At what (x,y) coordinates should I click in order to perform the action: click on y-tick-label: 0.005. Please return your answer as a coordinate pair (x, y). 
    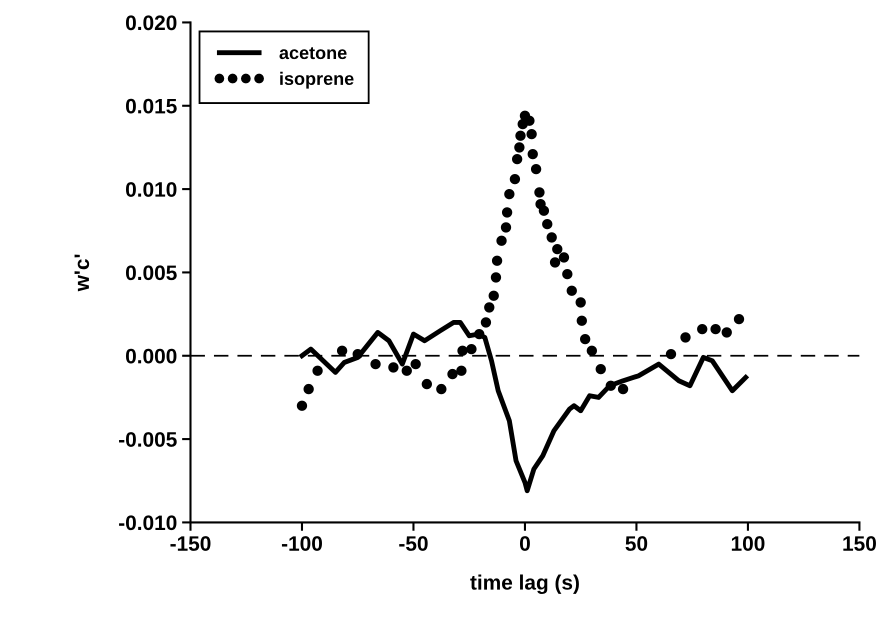
    Looking at the image, I should click on (151, 272).